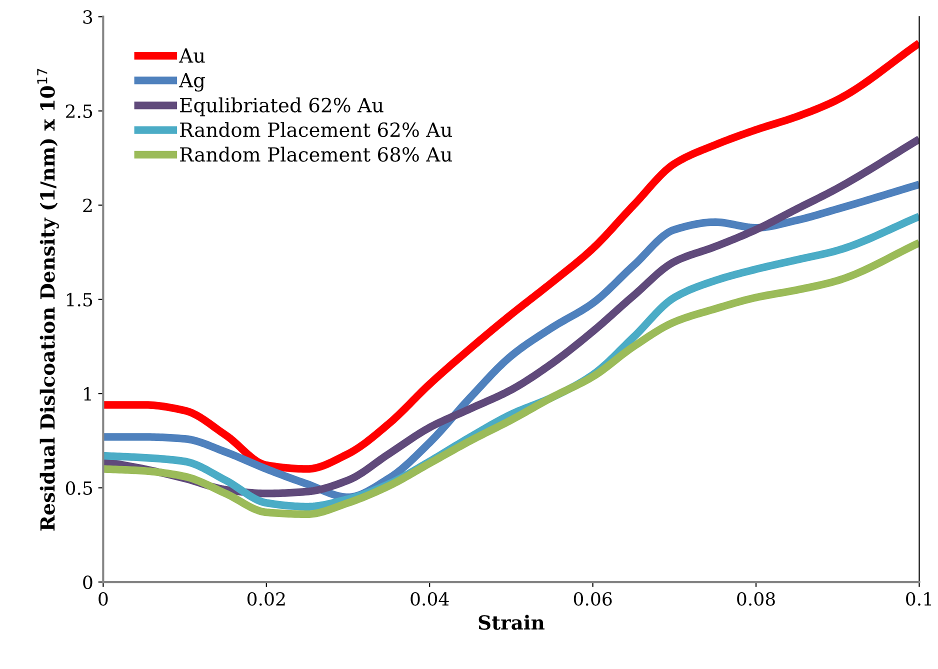 This screenshot has width=938, height=669. What do you see at coordinates (87, 17) in the screenshot?
I see `y-tick-label: 3` at bounding box center [87, 17].